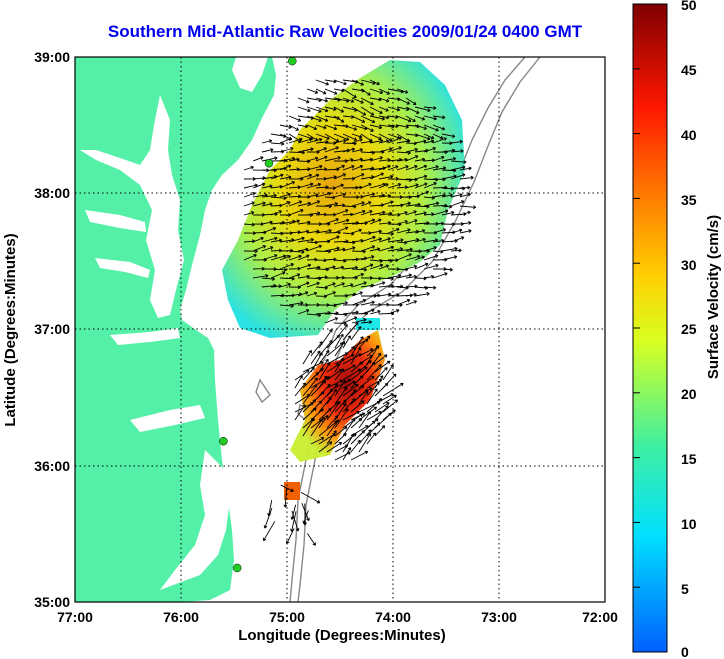  I want to click on x-tick-label: 75:00, so click(287, 617).